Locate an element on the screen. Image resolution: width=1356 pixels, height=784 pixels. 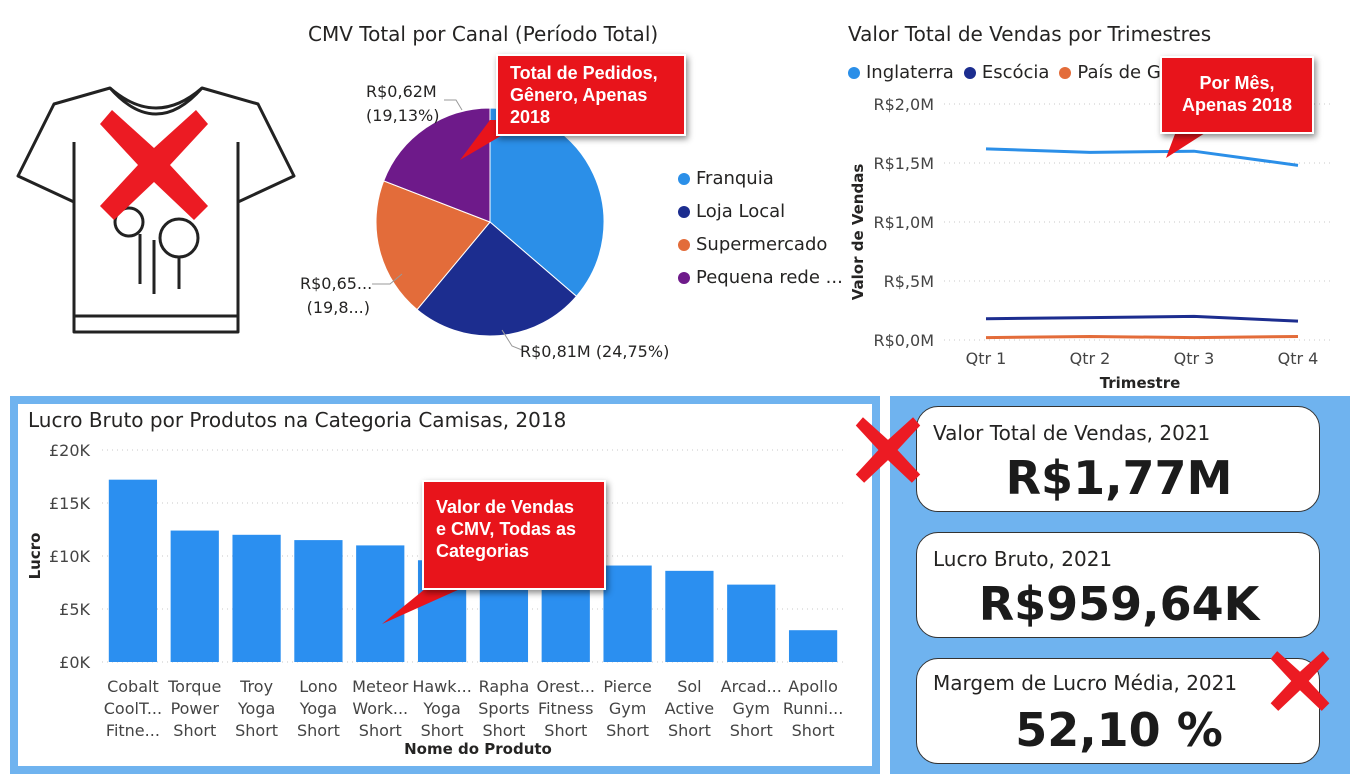
pie-data-label: R$0,81M (24,75%) is located at coordinates (595, 351).